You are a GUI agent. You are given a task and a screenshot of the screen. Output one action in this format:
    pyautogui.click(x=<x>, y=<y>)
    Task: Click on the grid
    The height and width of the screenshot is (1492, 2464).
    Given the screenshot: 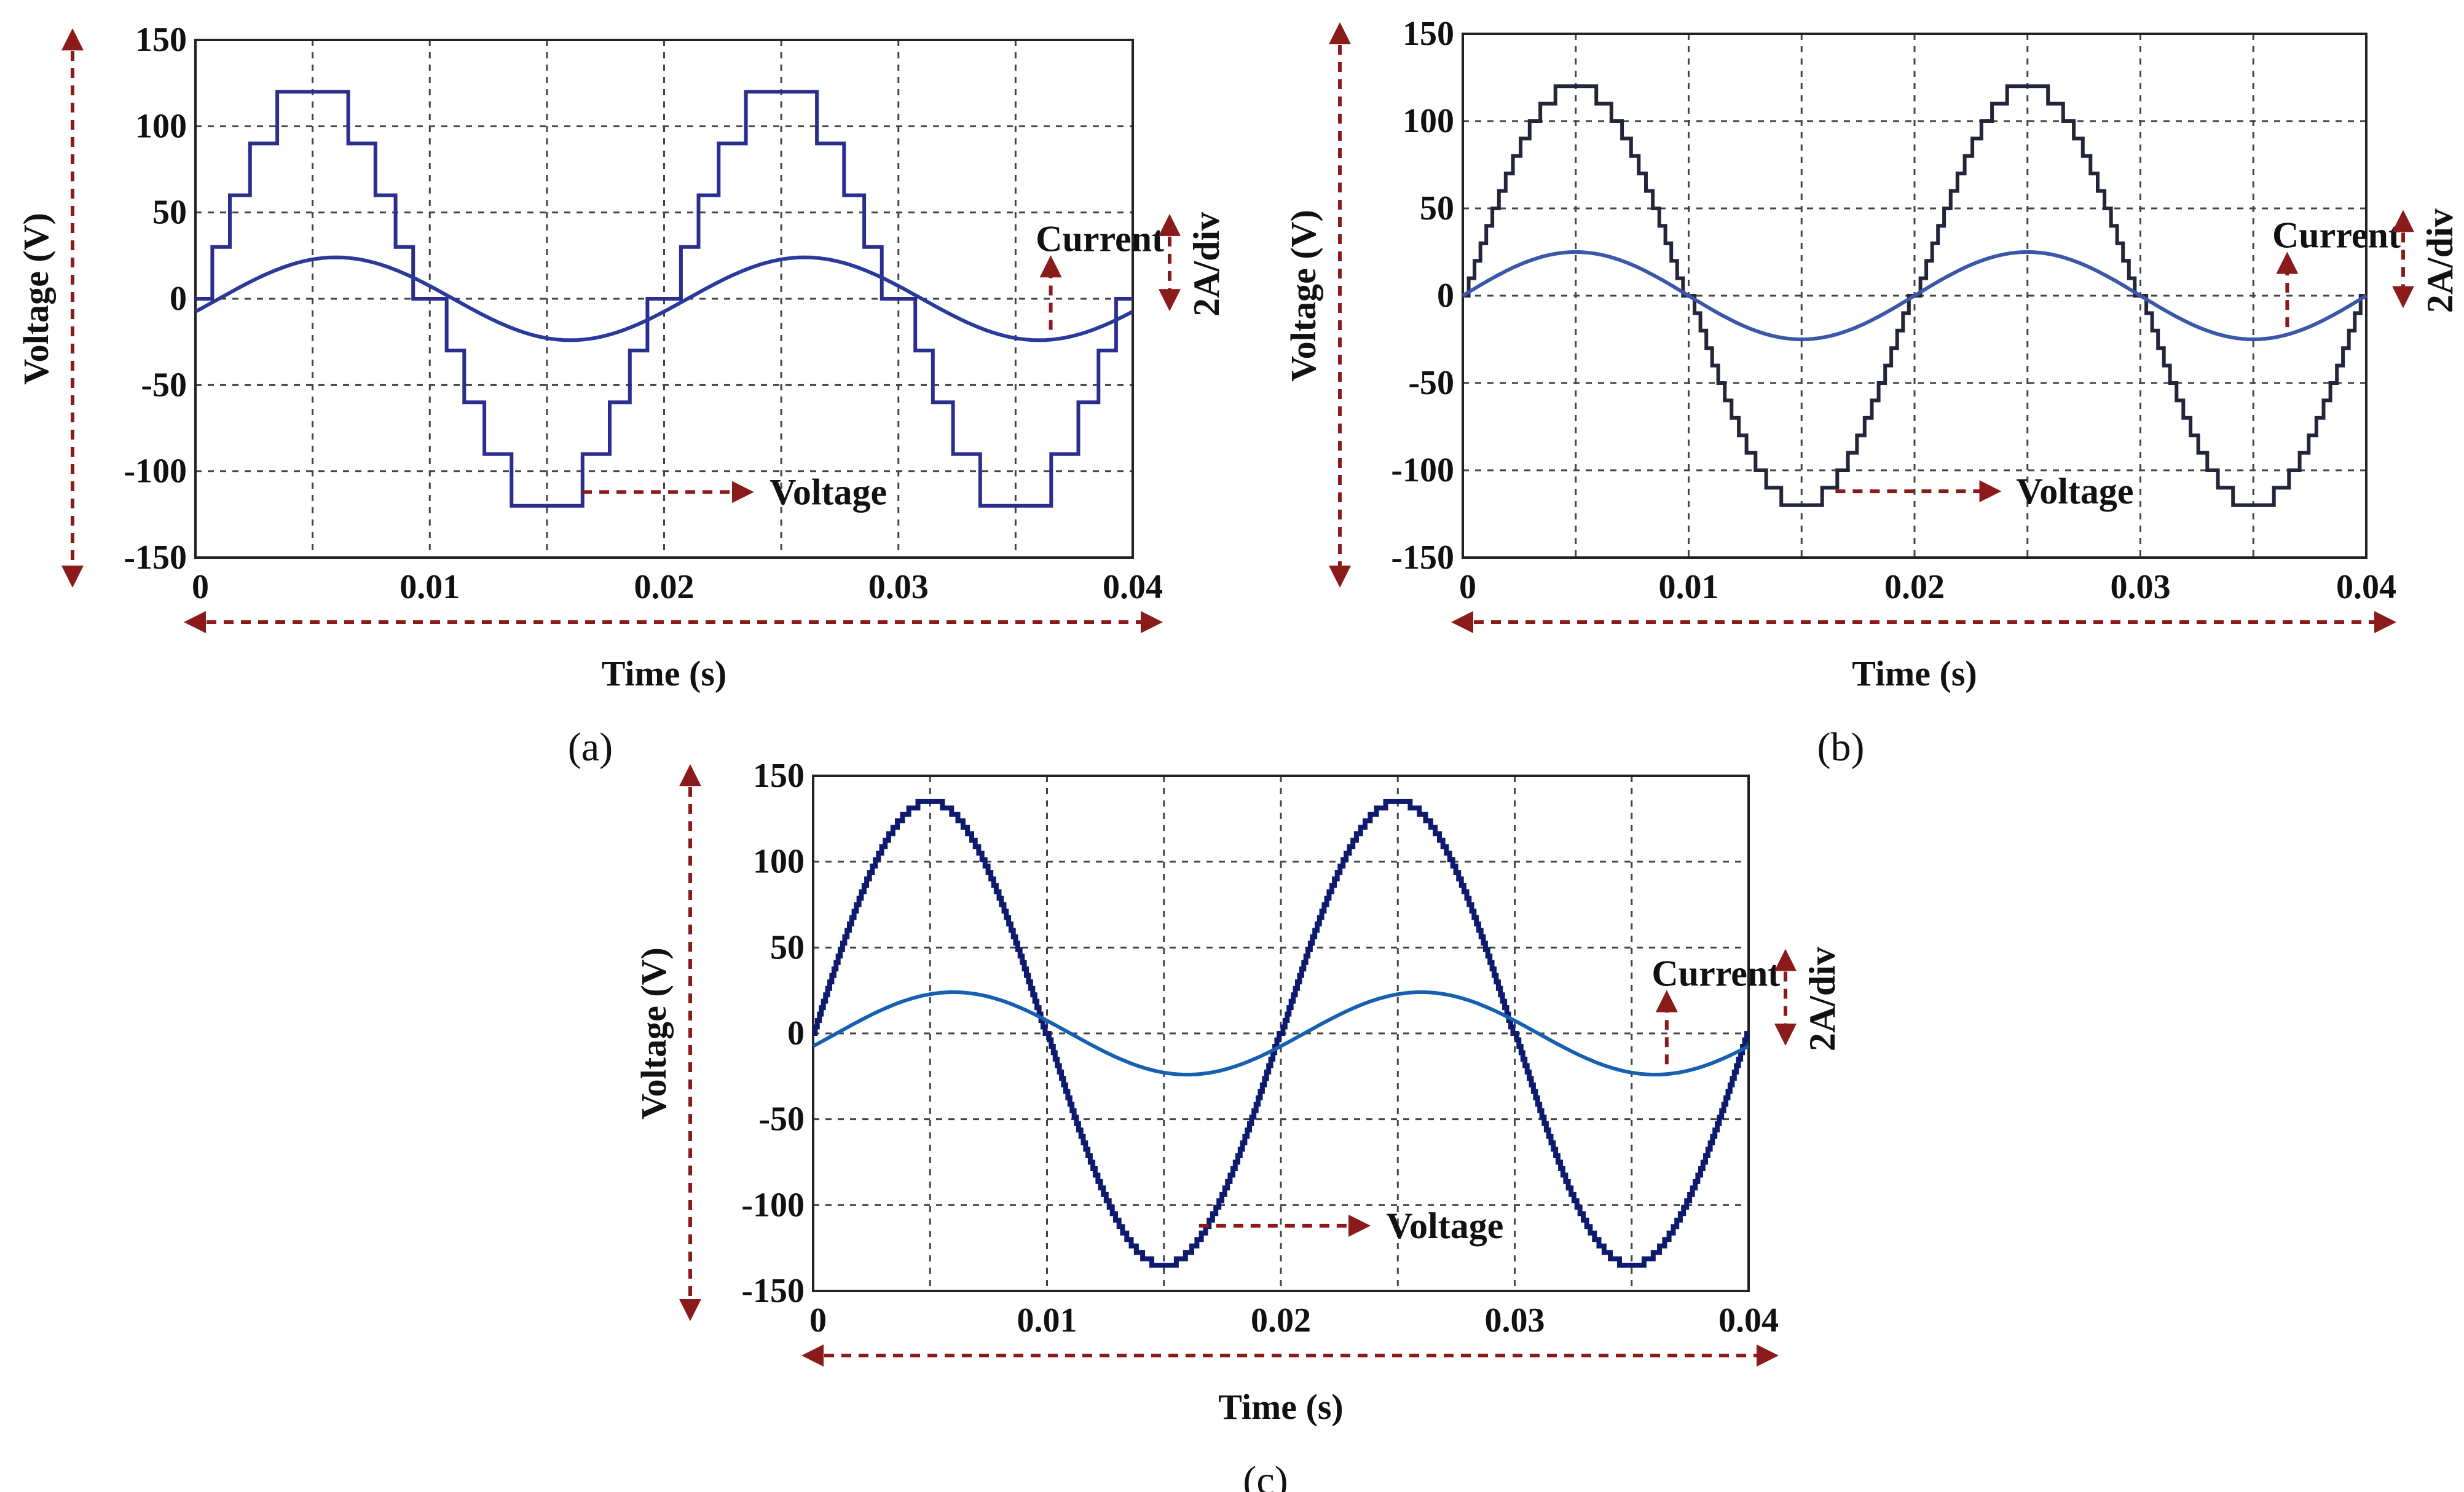 What is the action you would take?
    pyautogui.click(x=1914, y=296)
    